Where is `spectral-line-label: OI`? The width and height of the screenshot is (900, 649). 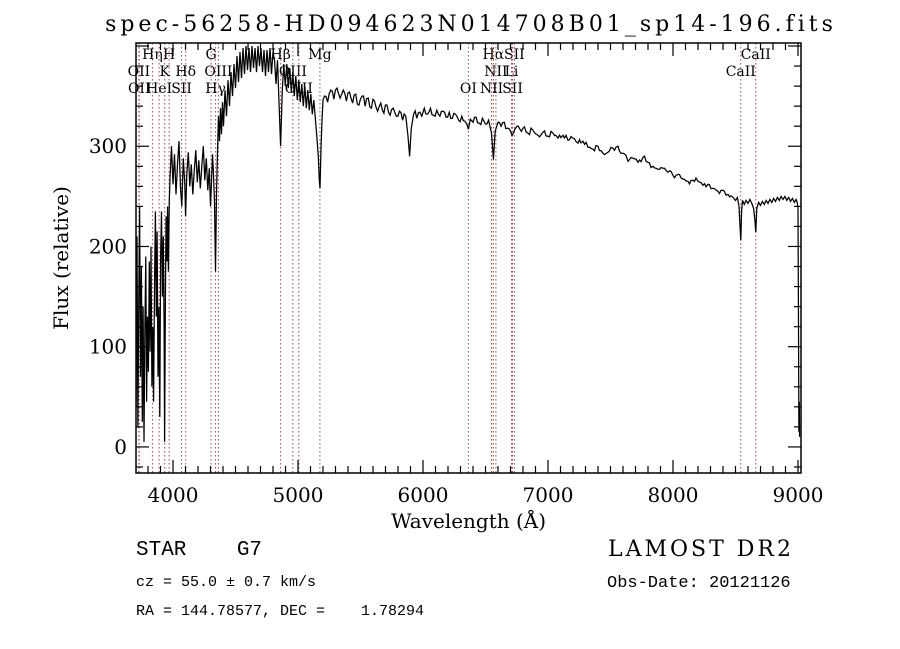 spectral-line-label: OI is located at coordinates (468, 89).